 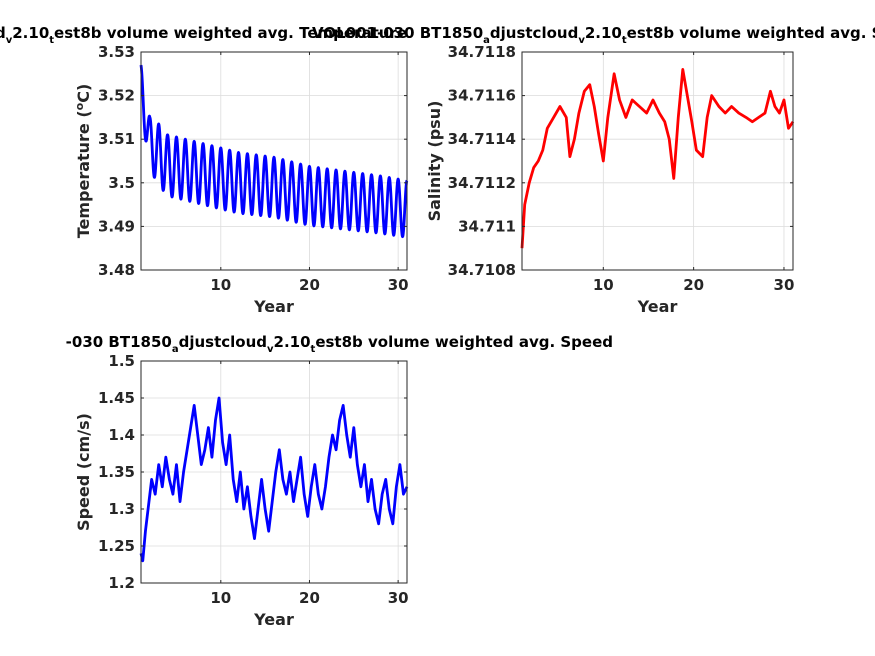 What do you see at coordinates (83, 161) in the screenshot?
I see `y-axis-label: Temperature (oC)` at bounding box center [83, 161].